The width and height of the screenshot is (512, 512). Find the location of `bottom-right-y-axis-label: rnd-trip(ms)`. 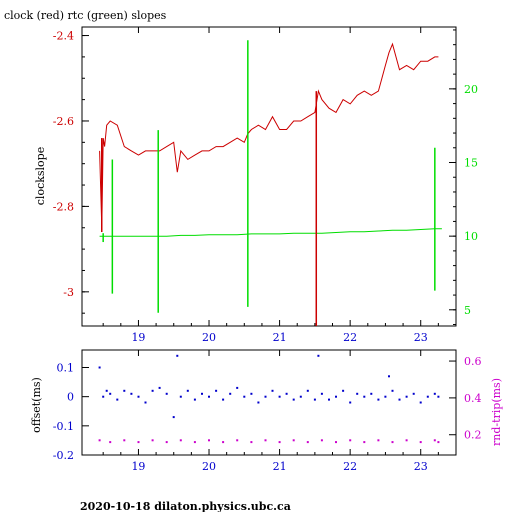

bottom-right-y-axis-label: rnd-trip(ms) is located at coordinates (496, 412).